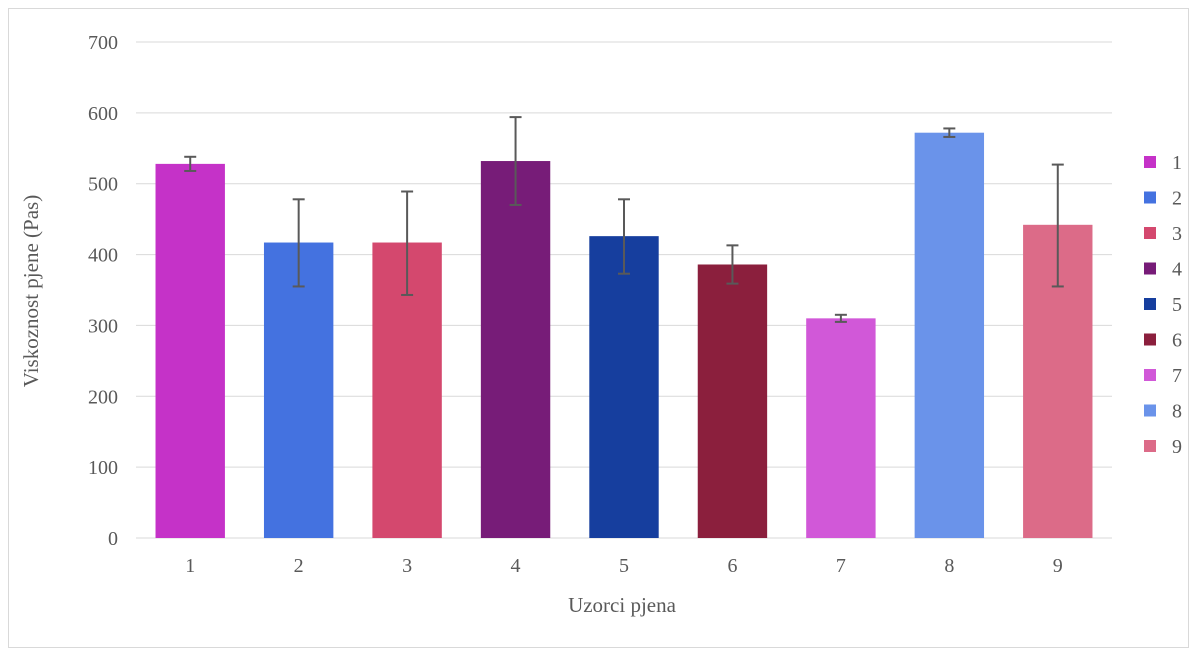 This screenshot has width=1198, height=648. What do you see at coordinates (1163, 412) in the screenshot?
I see `legend-item-8: 8` at bounding box center [1163, 412].